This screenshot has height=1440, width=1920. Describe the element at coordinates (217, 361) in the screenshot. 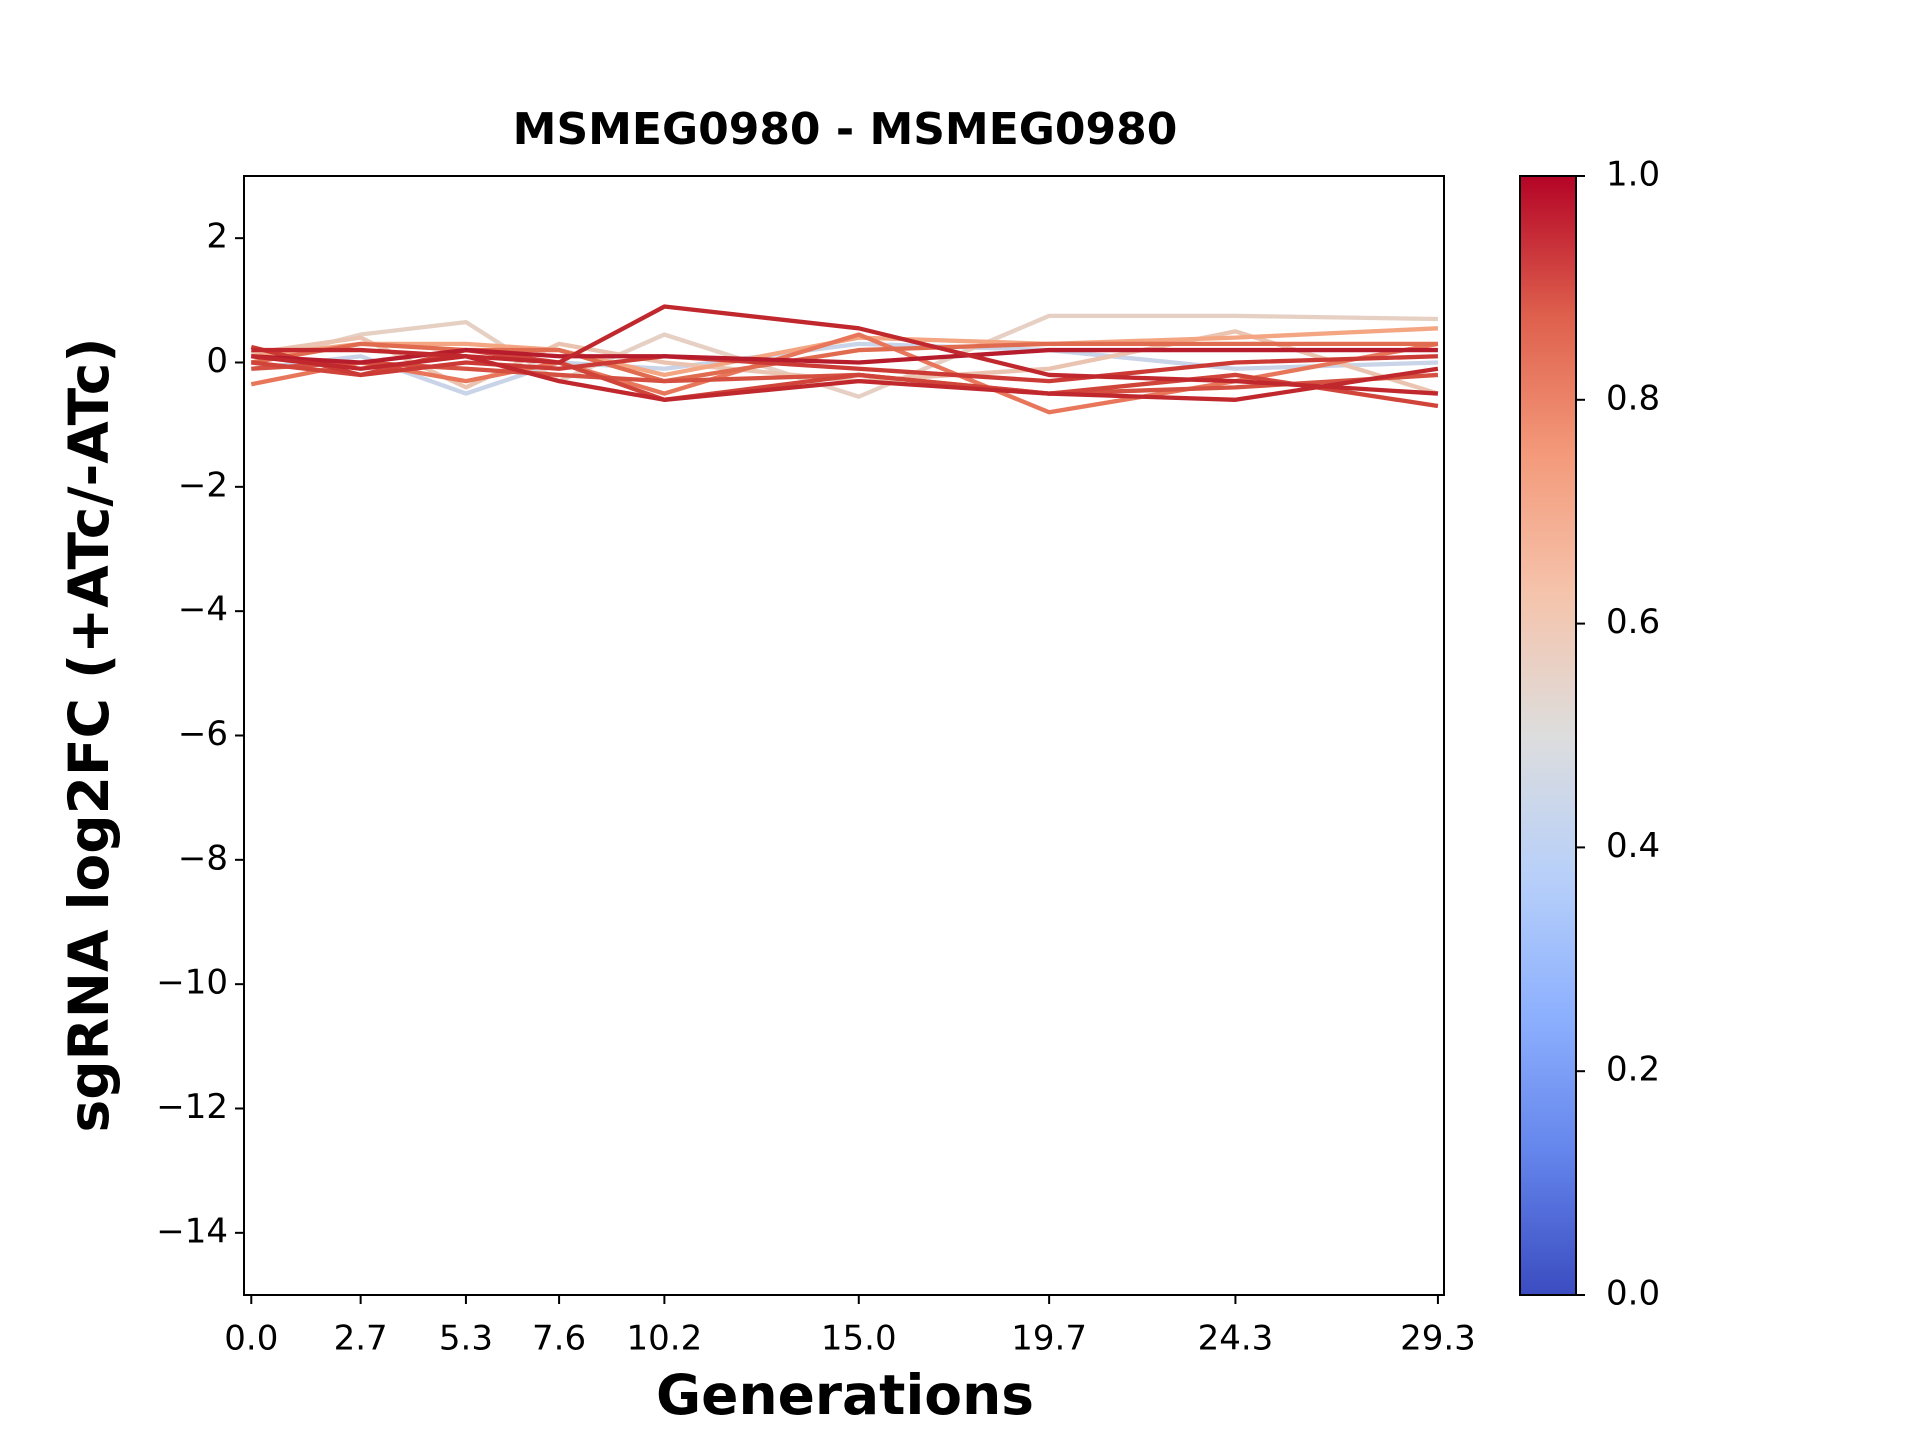

I see `y-tick-label: 0` at that location.